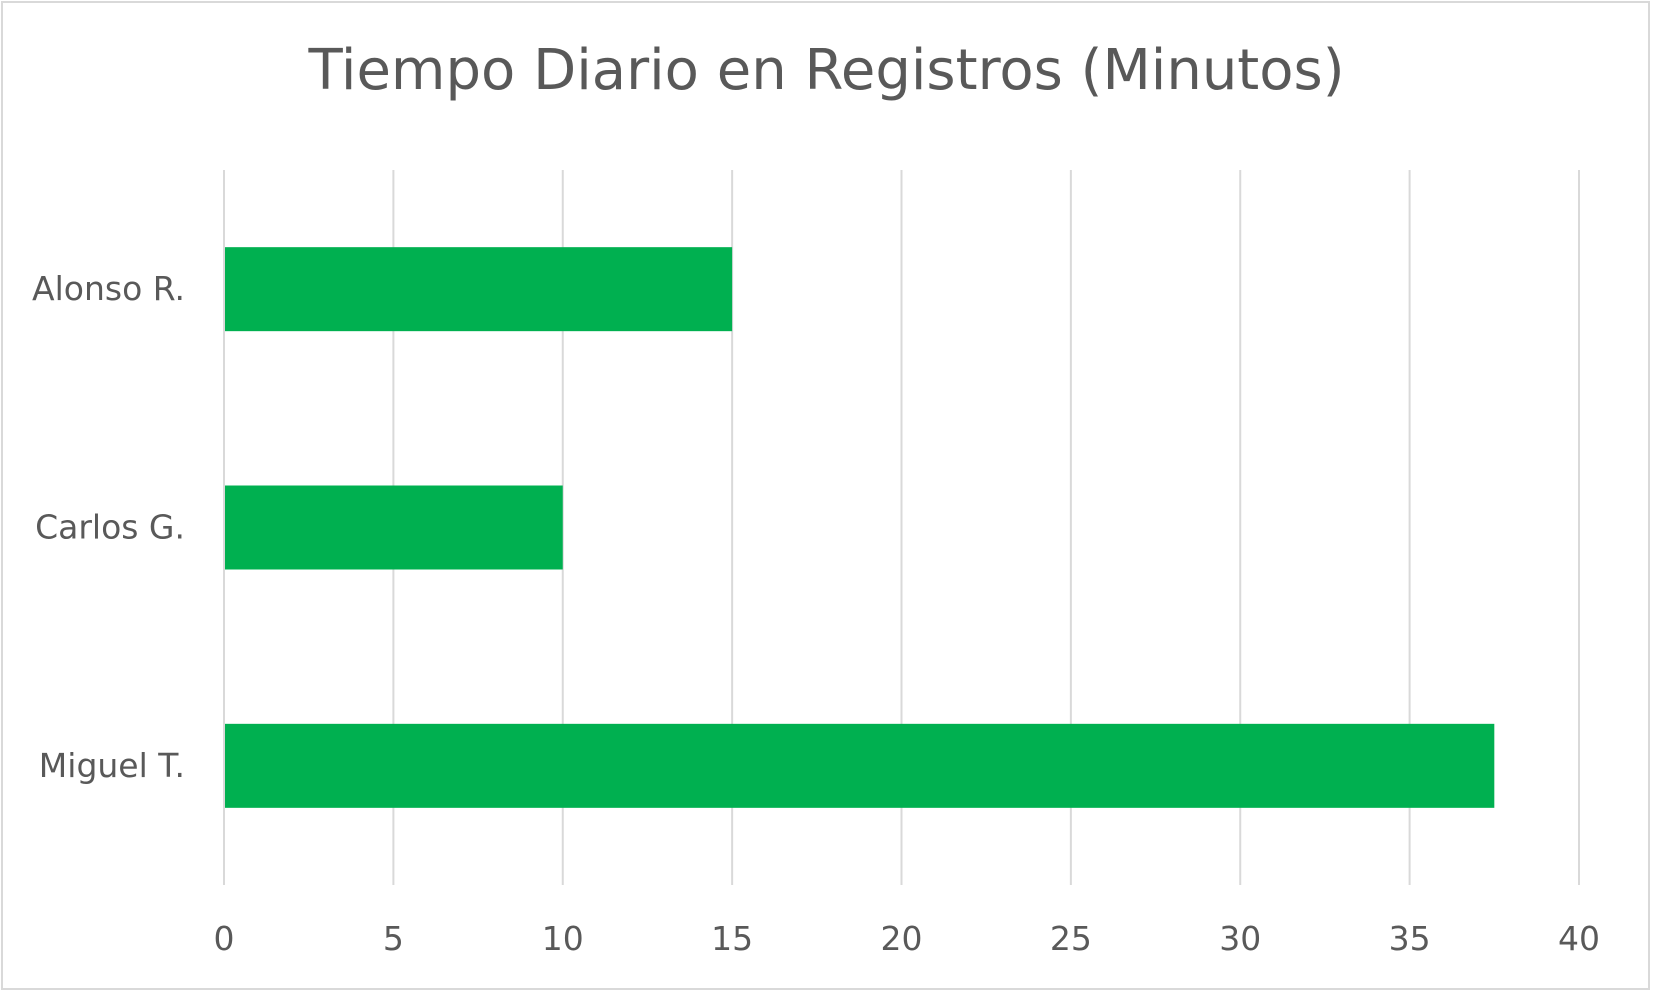 This screenshot has height=993, width=1653. I want to click on x-tick-label-15: 15, so click(732, 938).